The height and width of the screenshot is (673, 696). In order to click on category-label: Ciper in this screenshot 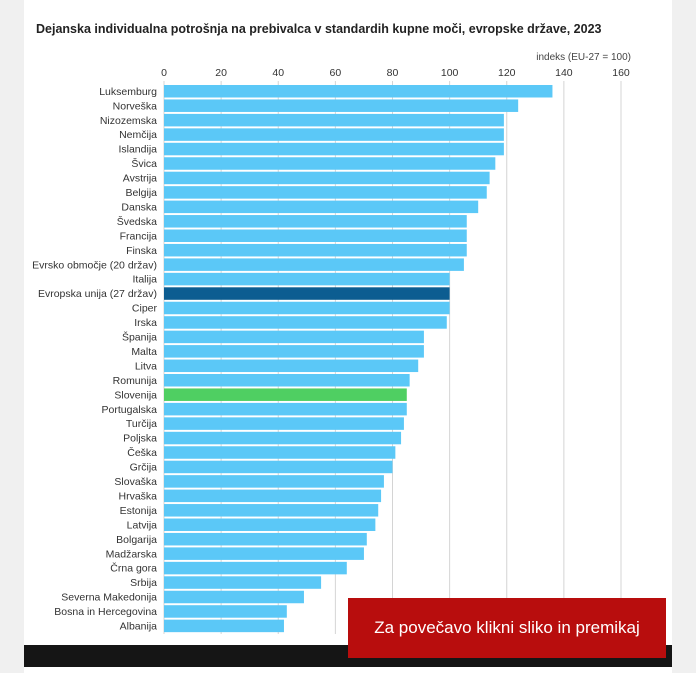, I will do `click(145, 309)`.